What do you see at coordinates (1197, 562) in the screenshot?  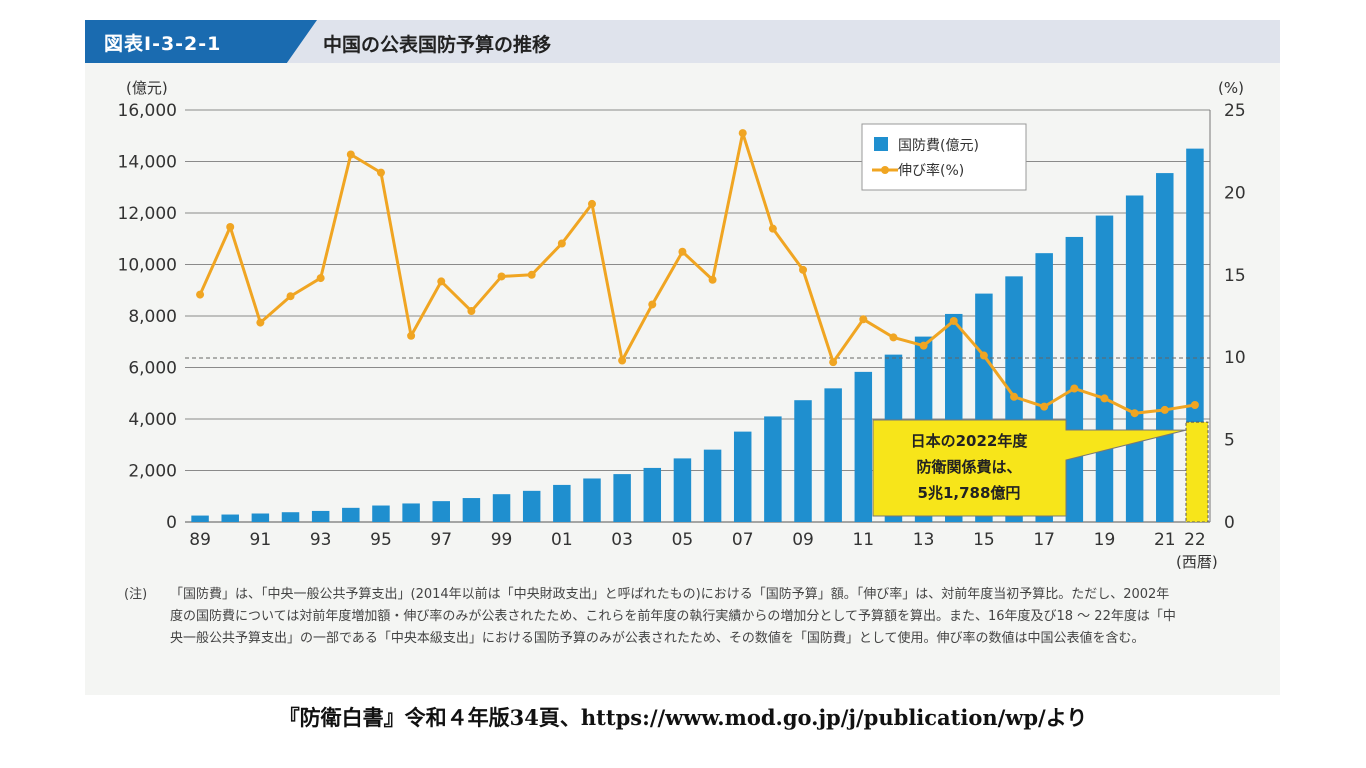 I see `x-unit-label: (西暦)` at bounding box center [1197, 562].